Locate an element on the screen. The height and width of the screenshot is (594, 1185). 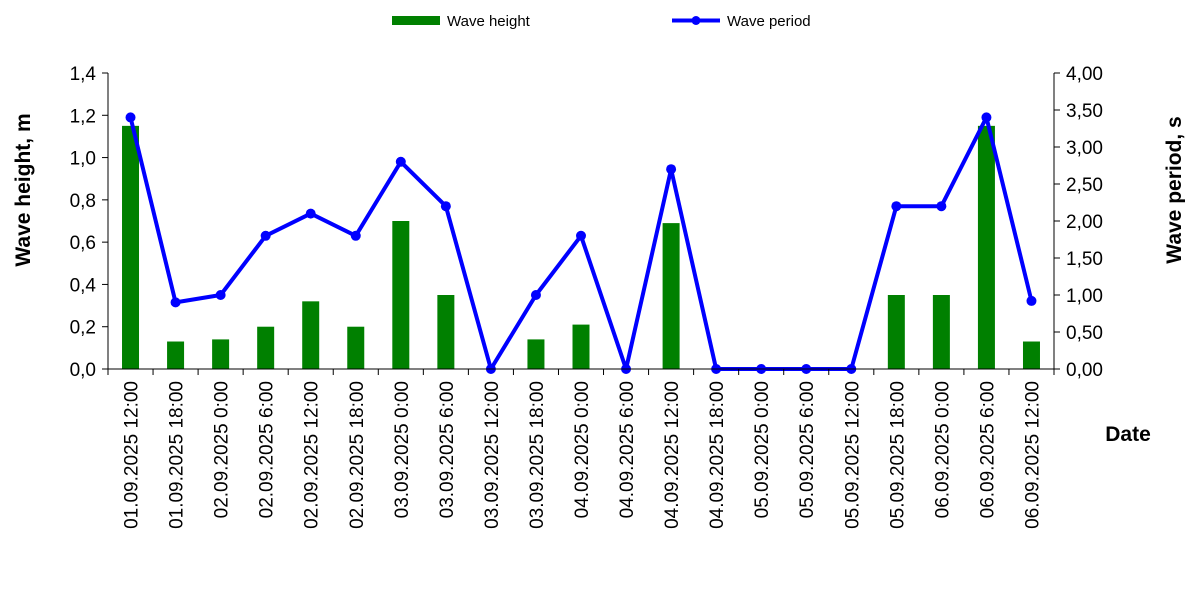
y-left-tick-label: 0,0 is located at coordinates (83, 370).